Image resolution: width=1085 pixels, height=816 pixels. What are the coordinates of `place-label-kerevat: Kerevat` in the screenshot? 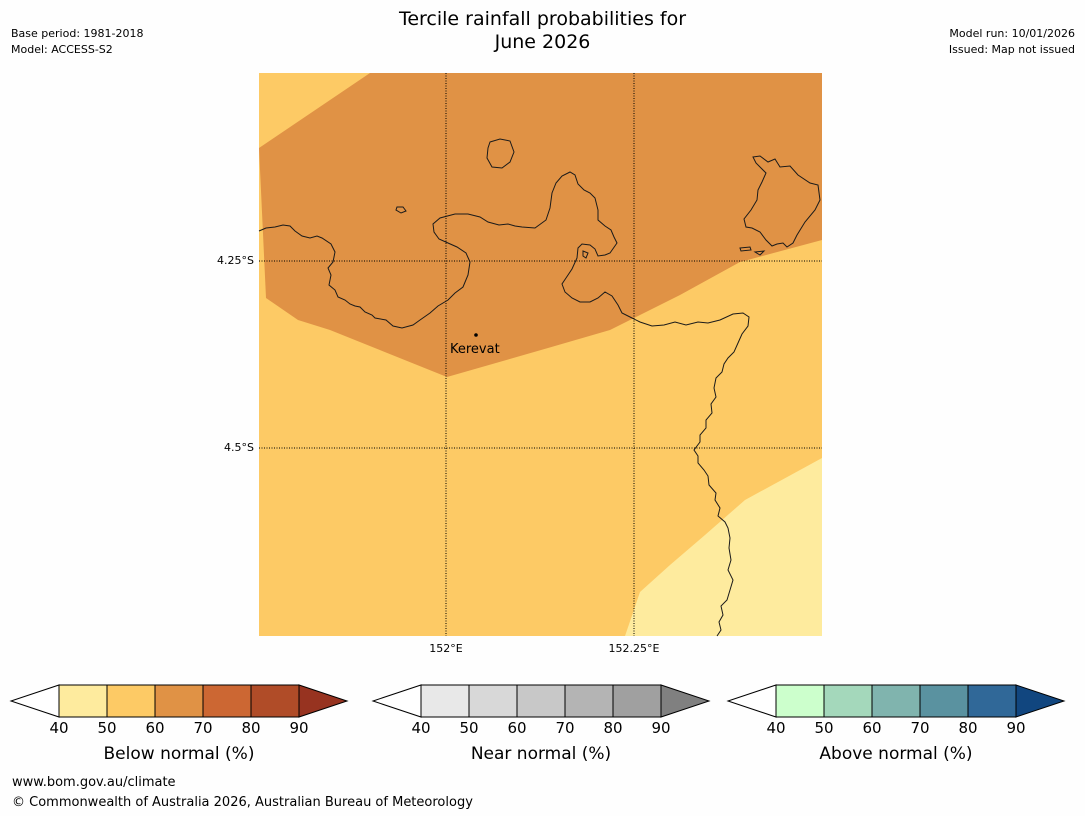 It's located at (475, 349).